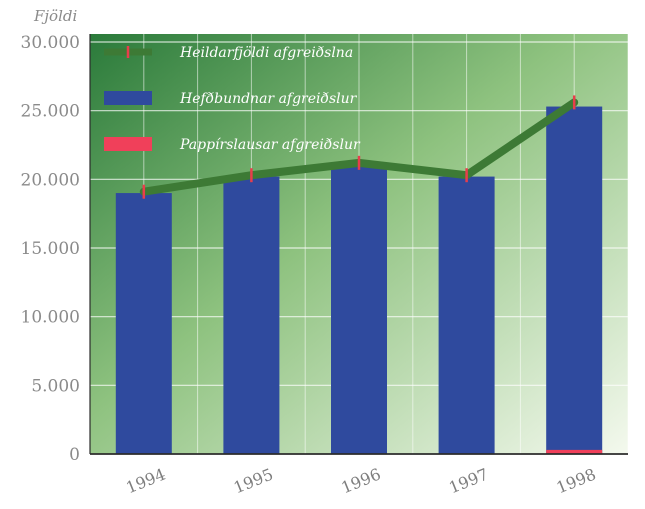 This screenshot has height=509, width=645. What do you see at coordinates (251, 315) in the screenshot?
I see `bar-hefdbundnar-1995` at bounding box center [251, 315].